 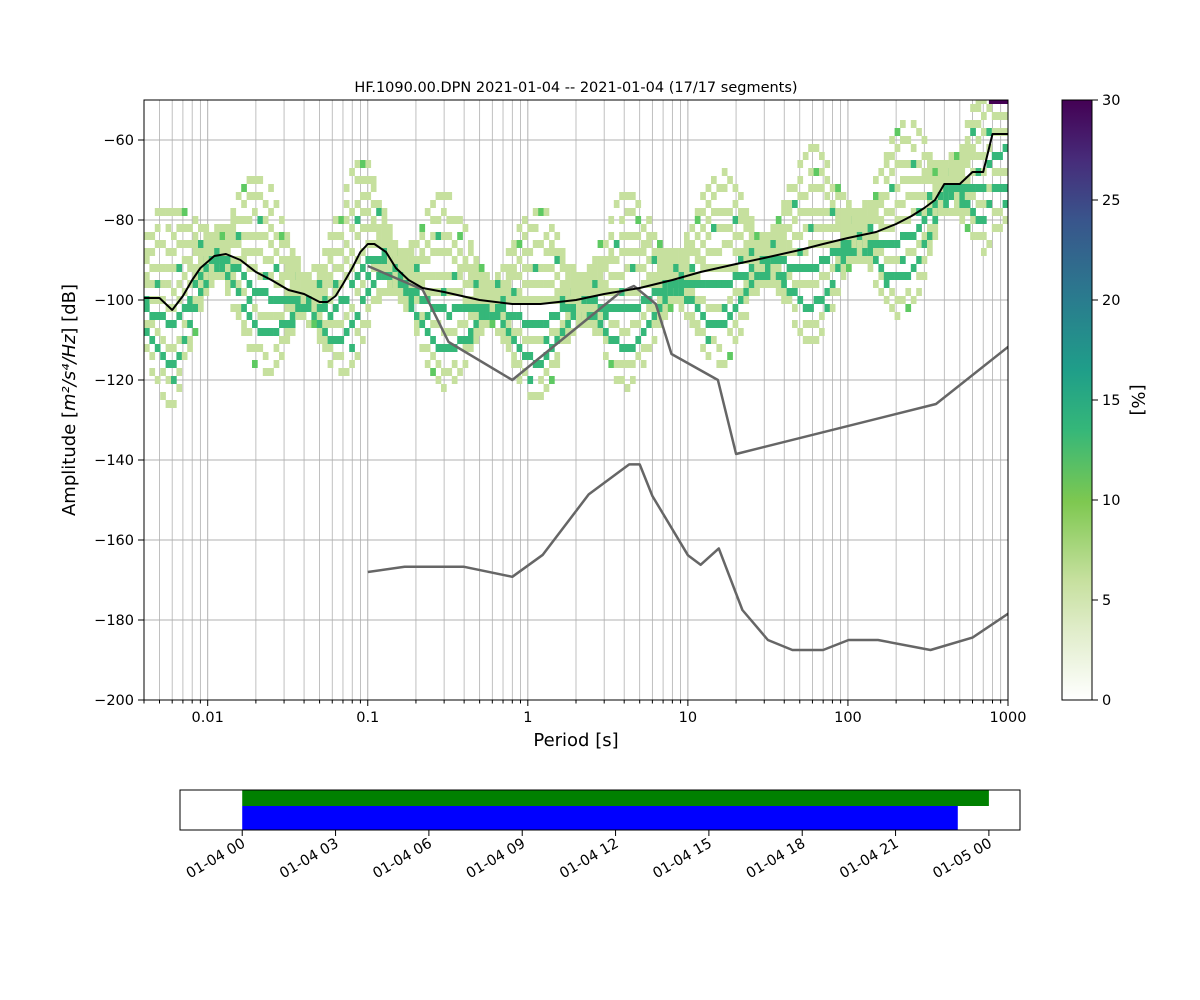 I want to click on y-axis-label: Amplitude [m²/s⁴/Hz] [dB], so click(x=69, y=400).